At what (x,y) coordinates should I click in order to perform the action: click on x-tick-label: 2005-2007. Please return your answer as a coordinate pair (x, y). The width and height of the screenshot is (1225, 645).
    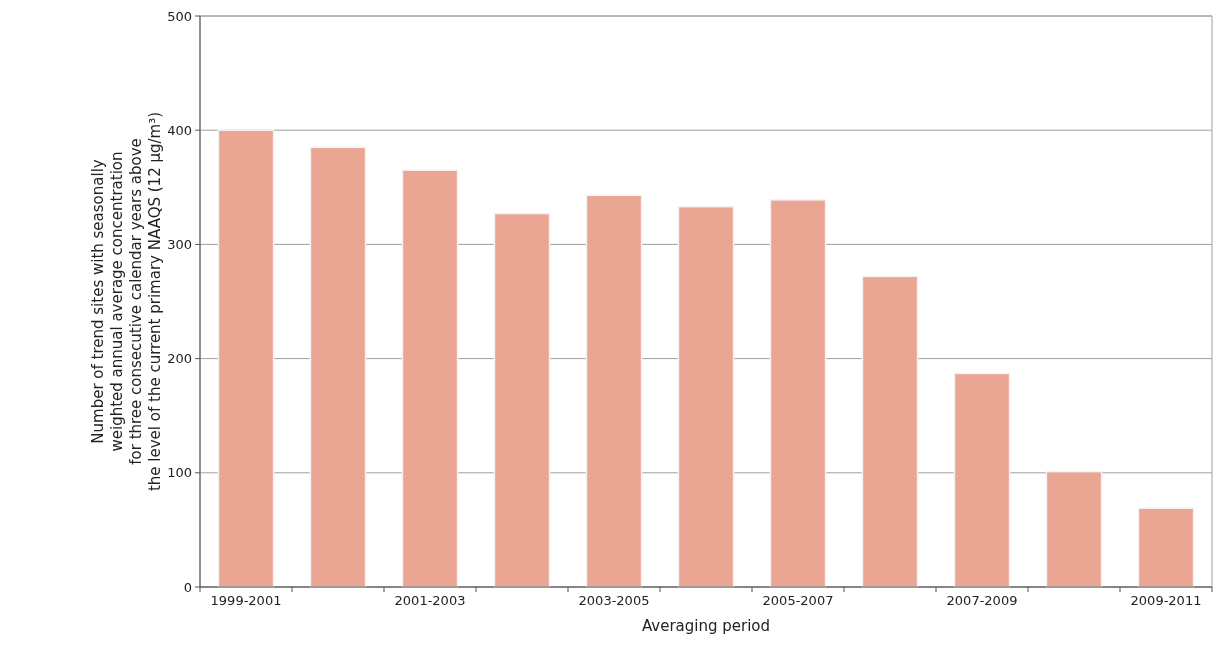
    Looking at the image, I should click on (798, 600).